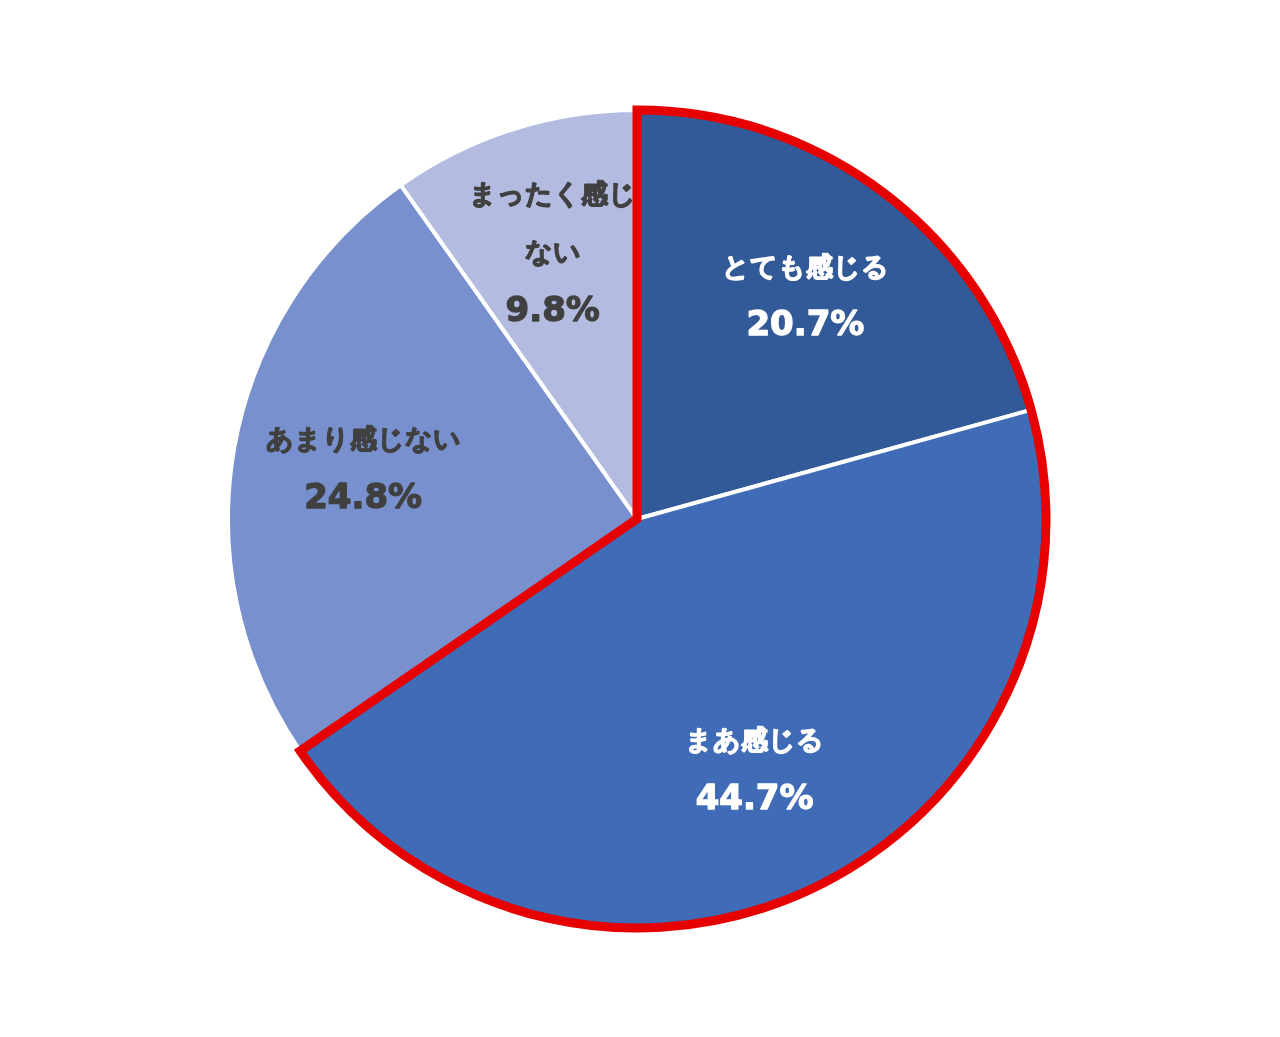 The height and width of the screenshot is (1037, 1280). Describe the element at coordinates (805, 323) in the screenshot. I see `data-label: 20.7%` at that location.